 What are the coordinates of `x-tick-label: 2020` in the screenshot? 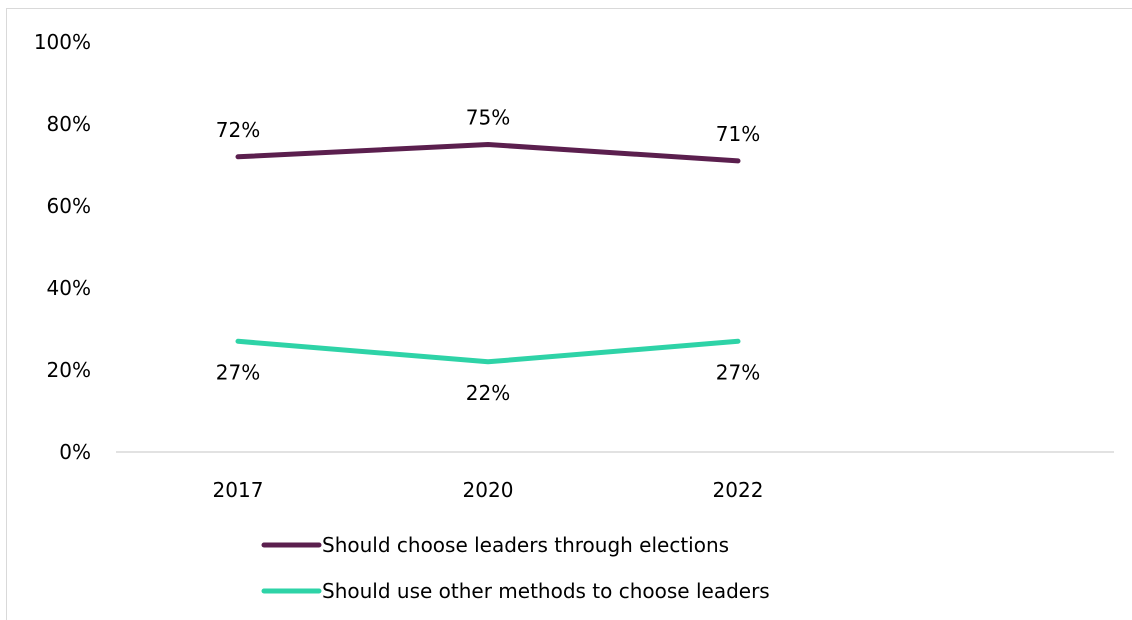 It's located at (488, 490).